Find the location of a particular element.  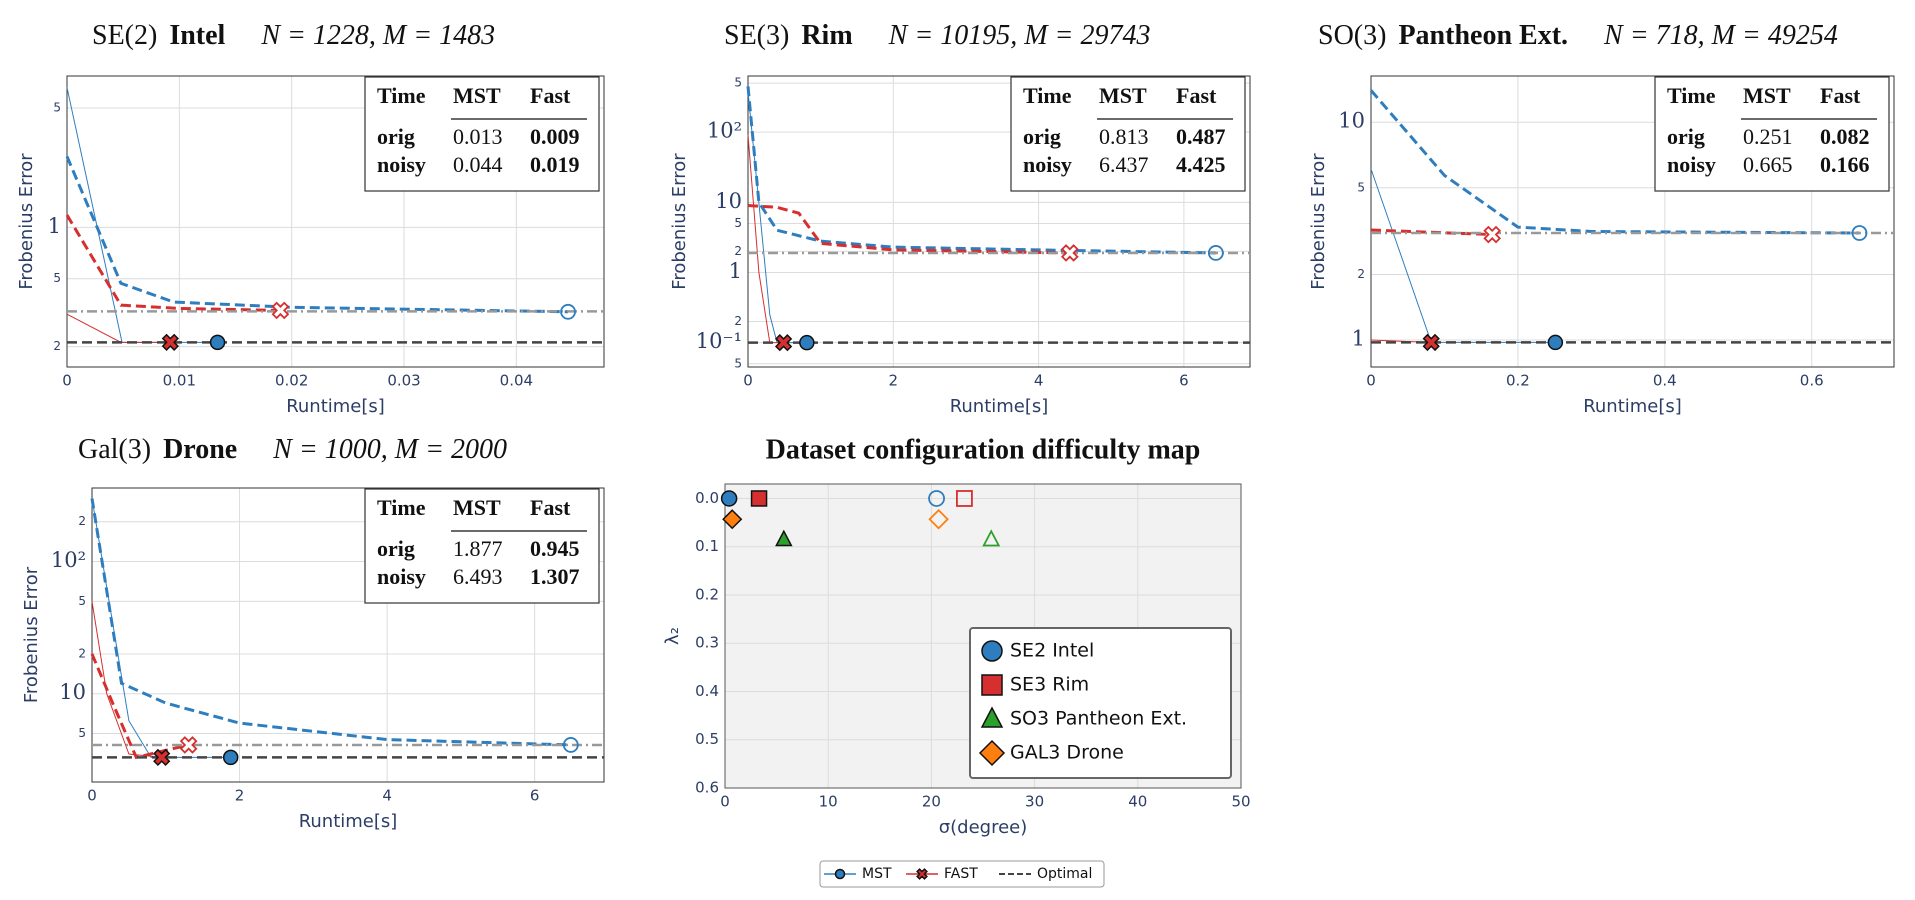

legend-label: GAL3 Drone is located at coordinates (1067, 753).